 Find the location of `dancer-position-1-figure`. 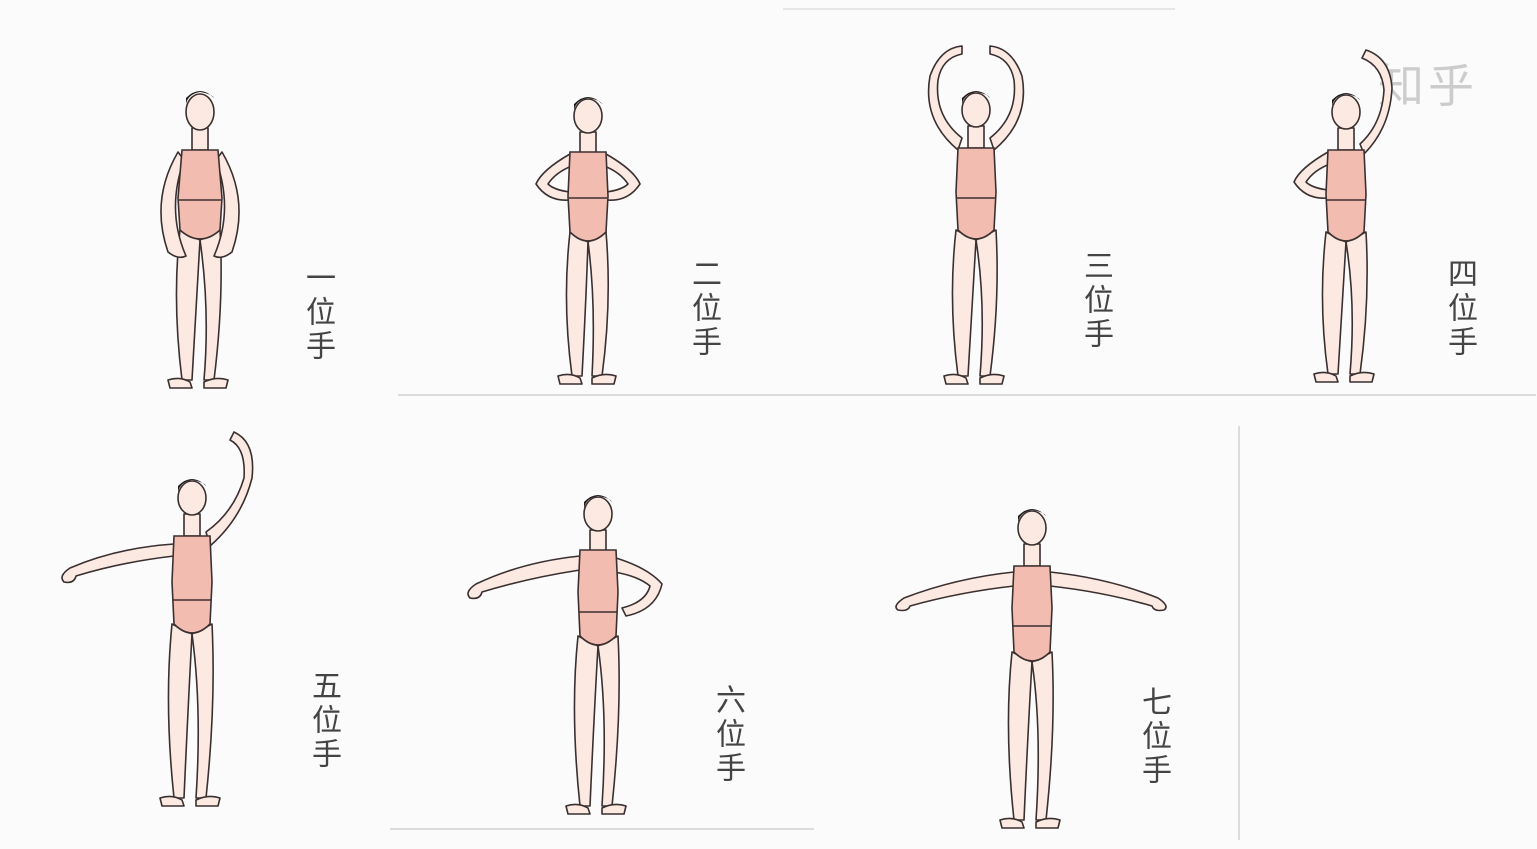

dancer-position-1-figure is located at coordinates (200, 240).